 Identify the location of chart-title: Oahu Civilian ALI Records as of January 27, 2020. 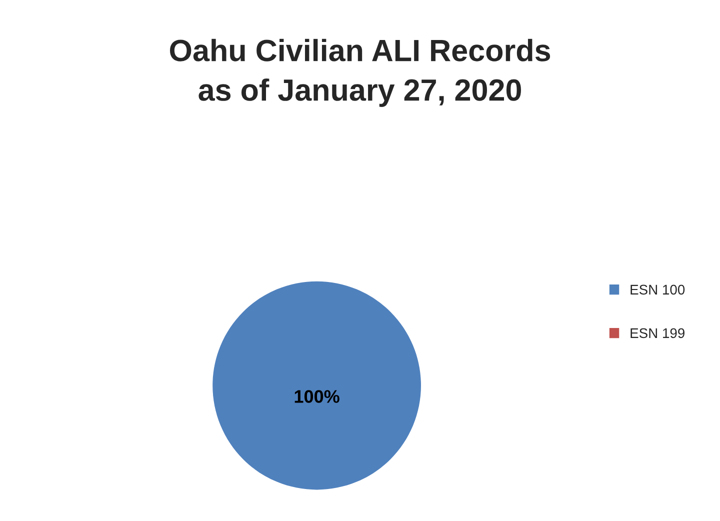
(360, 72).